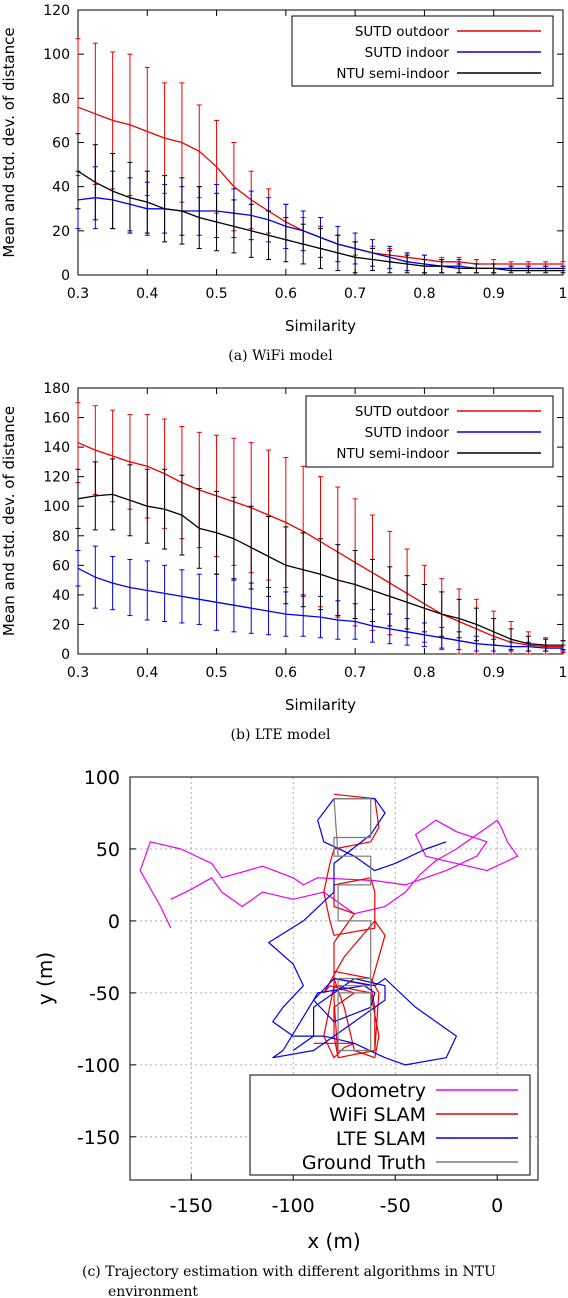 The height and width of the screenshot is (1298, 568). What do you see at coordinates (364, 1163) in the screenshot?
I see `legend-label: Ground Truth` at bounding box center [364, 1163].